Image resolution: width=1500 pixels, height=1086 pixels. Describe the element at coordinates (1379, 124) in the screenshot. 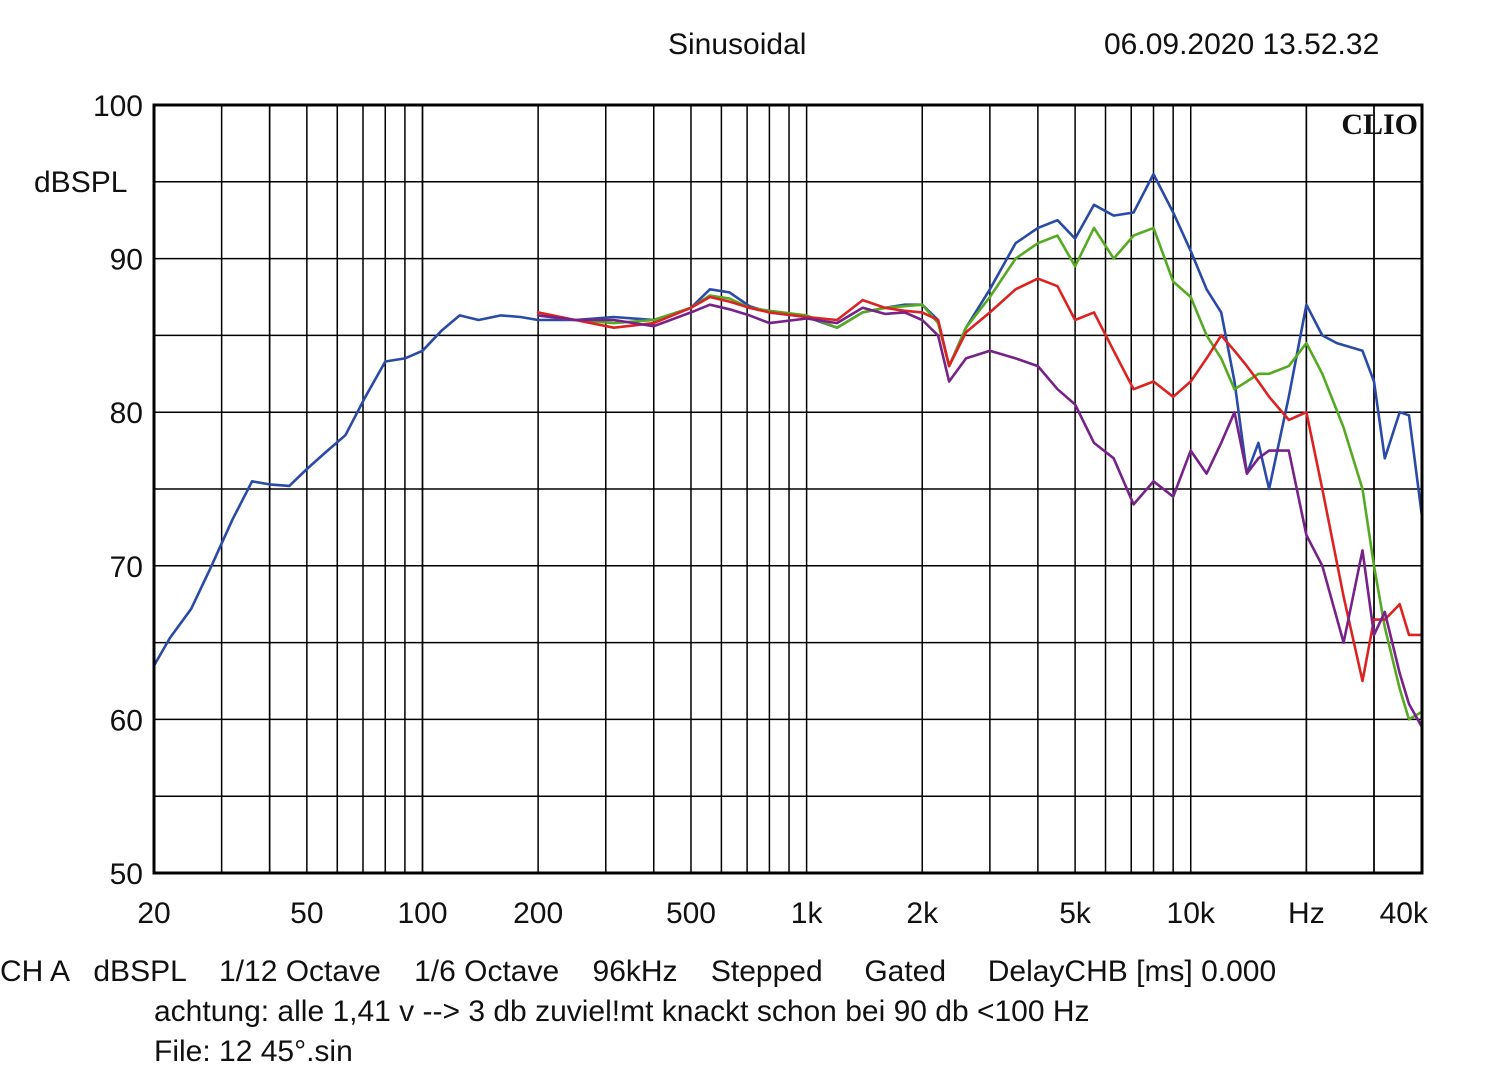

I see `brand-logo: CLIO` at that location.